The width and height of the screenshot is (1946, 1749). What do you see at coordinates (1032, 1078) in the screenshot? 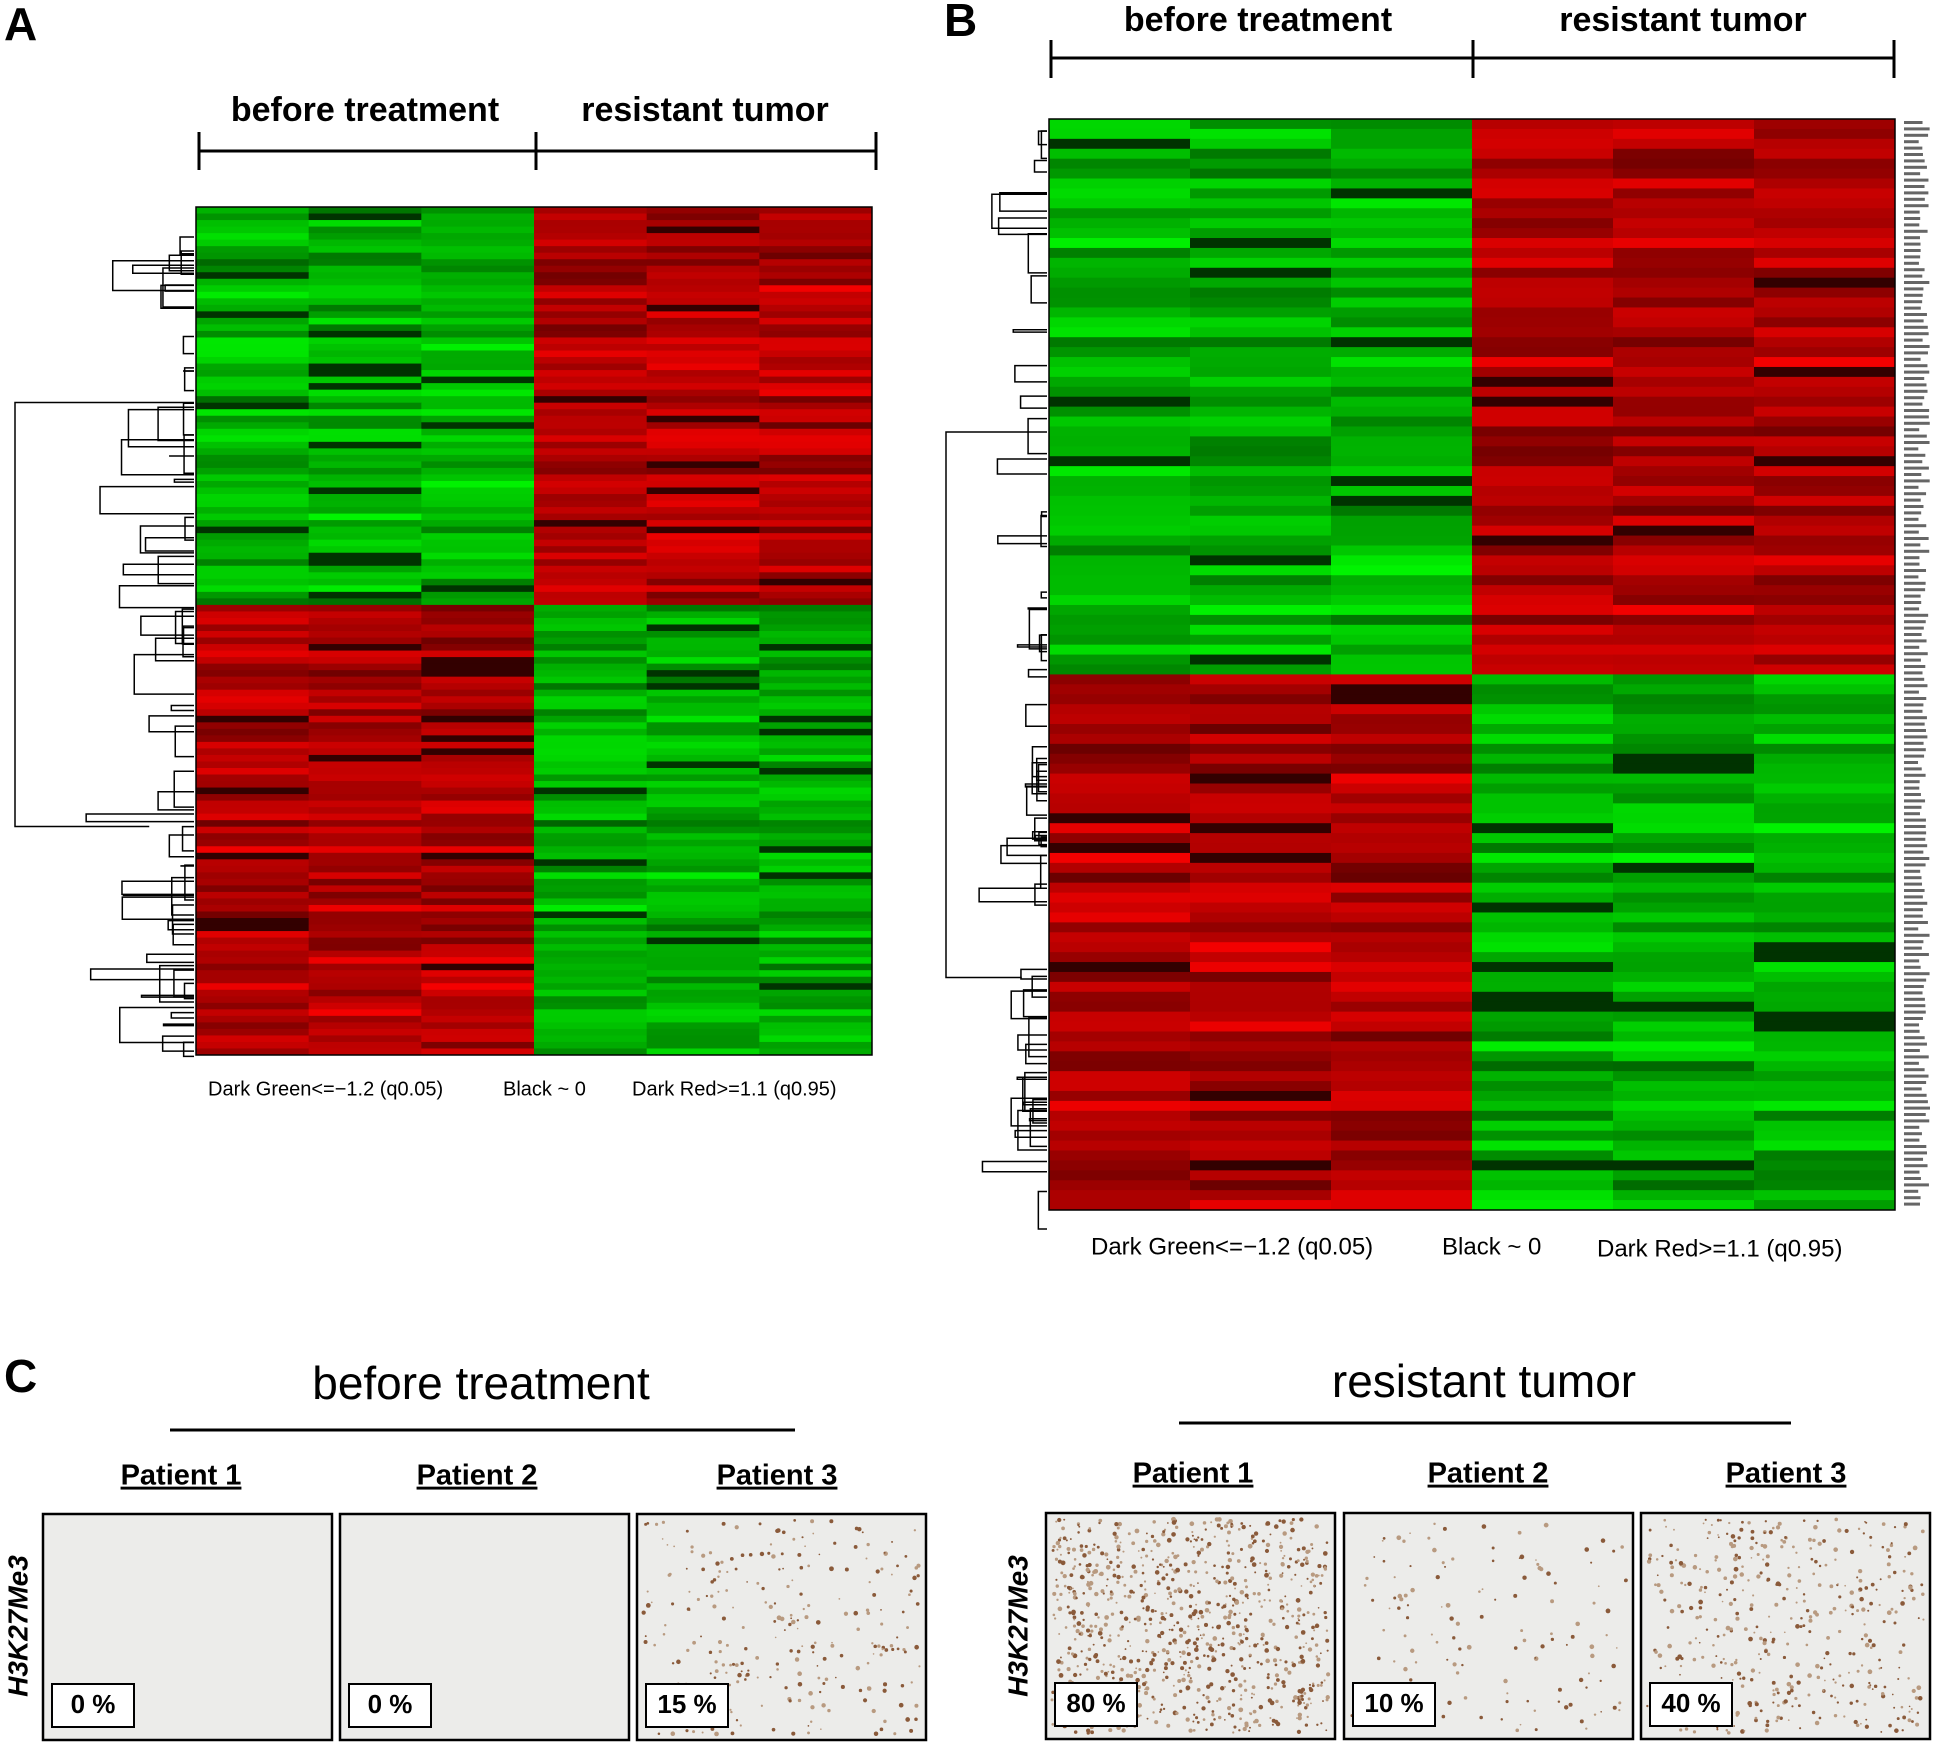
I see `dendro-branch` at bounding box center [1032, 1078].